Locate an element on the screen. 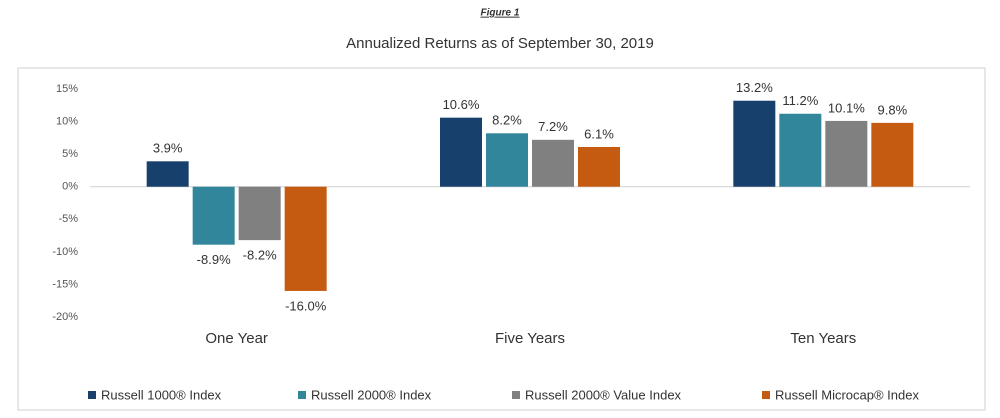  legend-label: Russell Microcap® Index is located at coordinates (847, 394).